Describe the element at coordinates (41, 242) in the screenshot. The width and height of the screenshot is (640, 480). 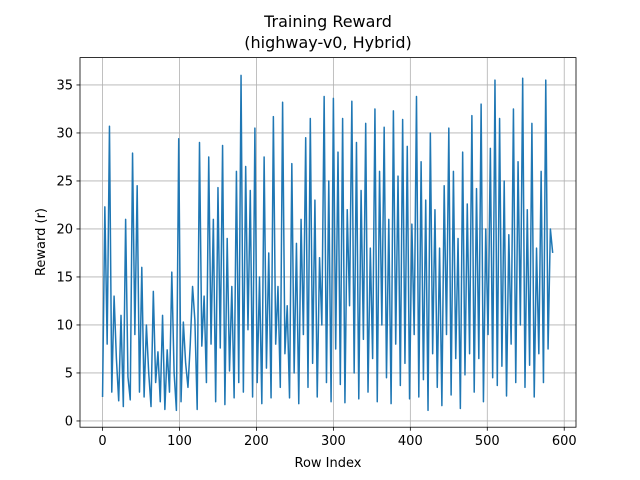
I see `y-axis-label: Reward (r)` at that location.